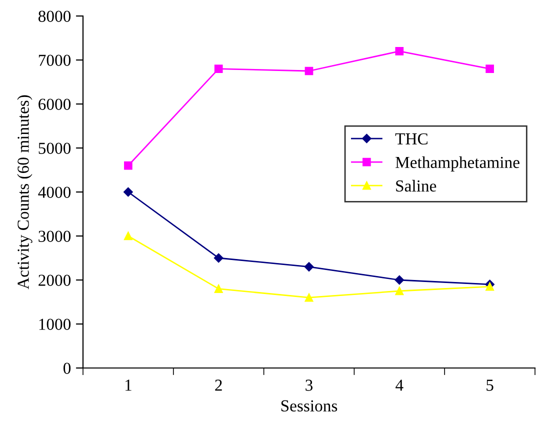  What do you see at coordinates (24, 192) in the screenshot?
I see `y-axis-title: Activity Counts (60 minutes)` at bounding box center [24, 192].